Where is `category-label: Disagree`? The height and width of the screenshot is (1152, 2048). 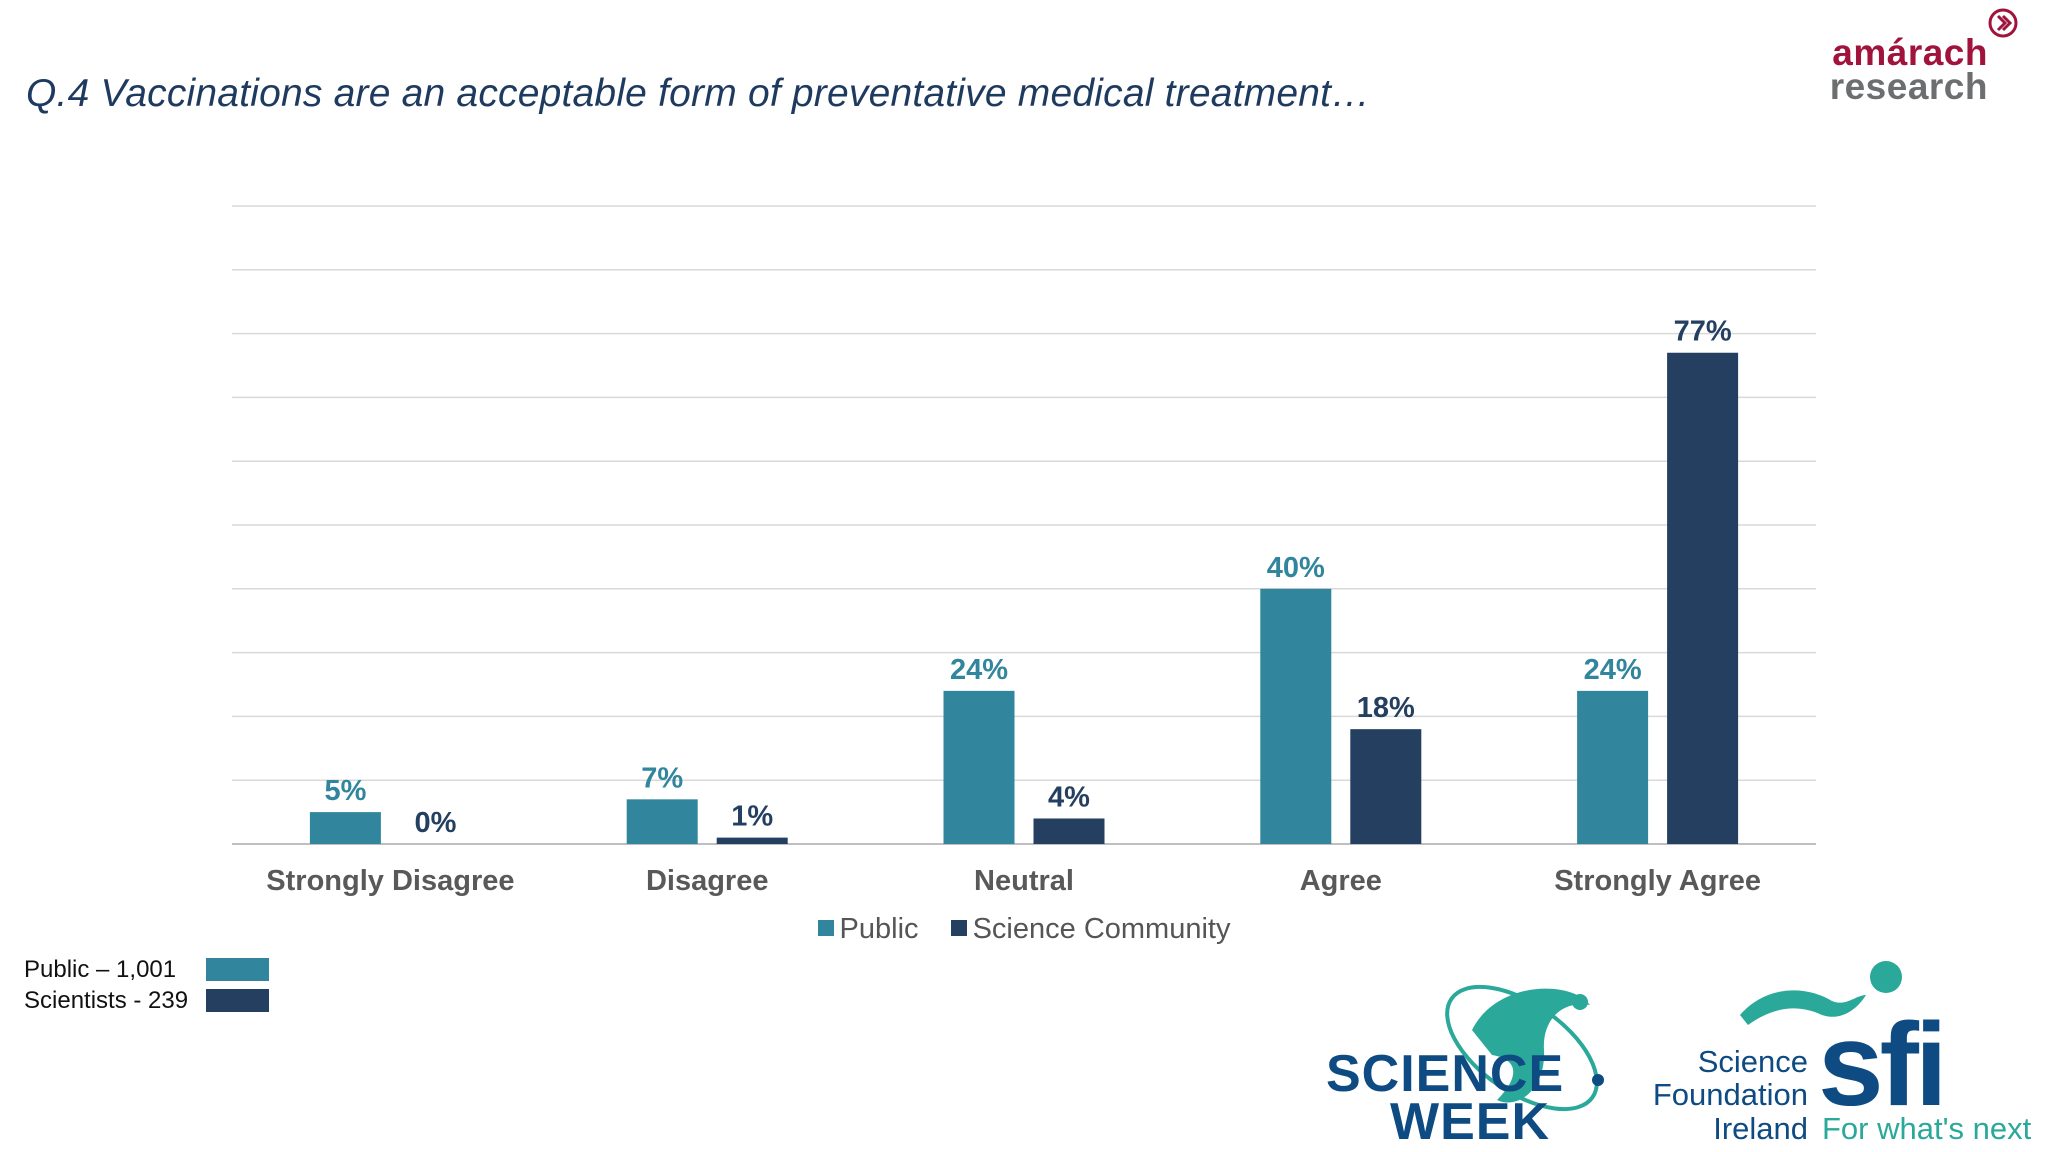
category-label: Disagree is located at coordinates (707, 881).